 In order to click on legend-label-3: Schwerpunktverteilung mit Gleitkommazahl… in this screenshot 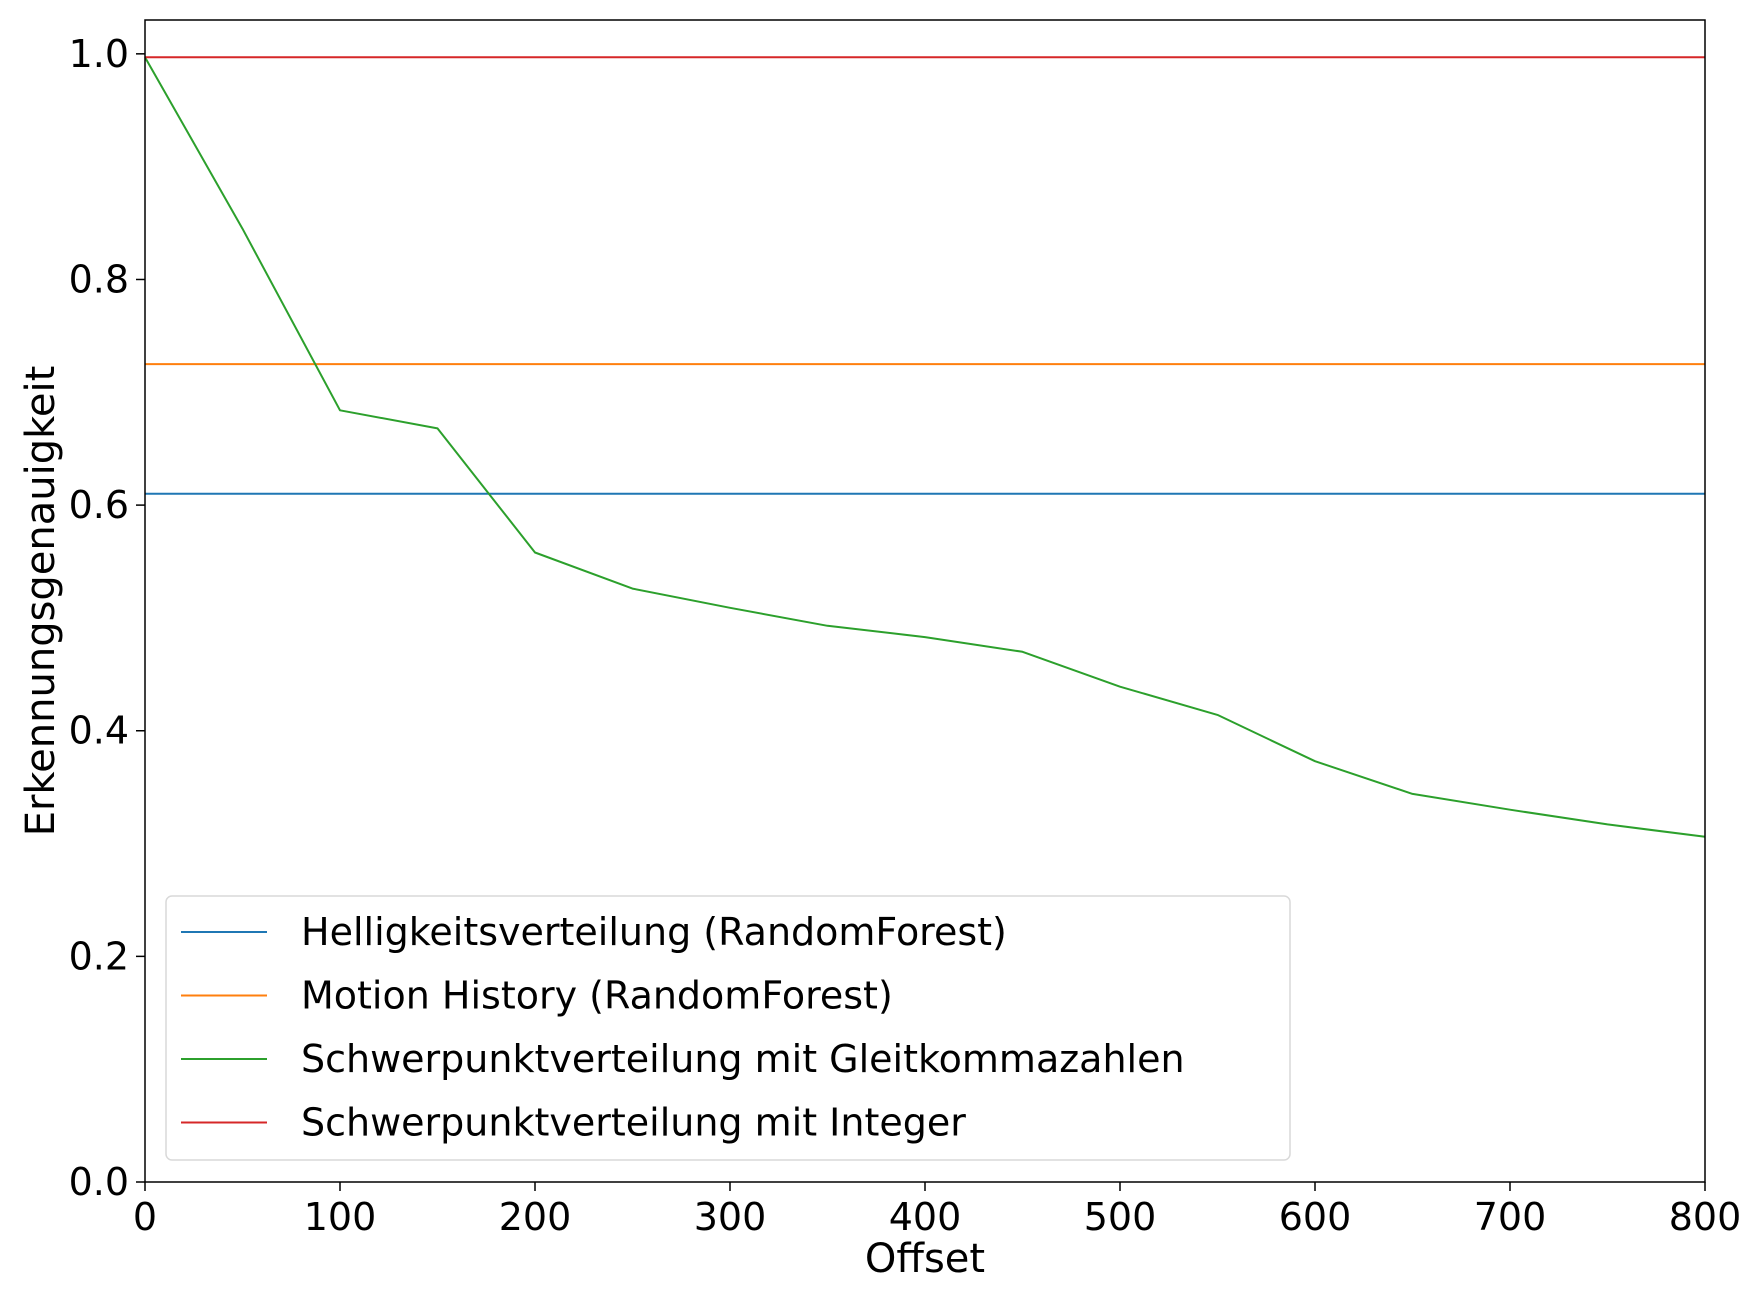, I will do `click(743, 1059)`.